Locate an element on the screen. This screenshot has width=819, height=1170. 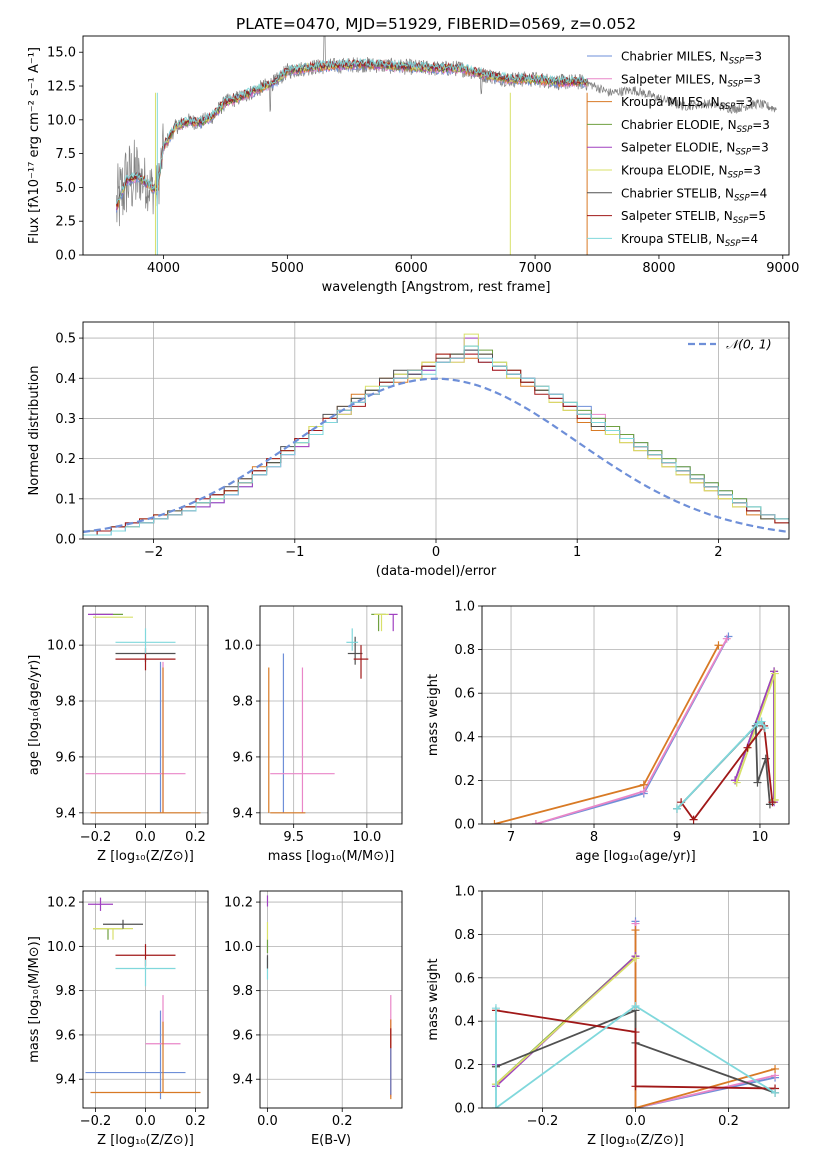
x-axis-label: wavelength [Angstrom, rest frame] is located at coordinates (436, 287).